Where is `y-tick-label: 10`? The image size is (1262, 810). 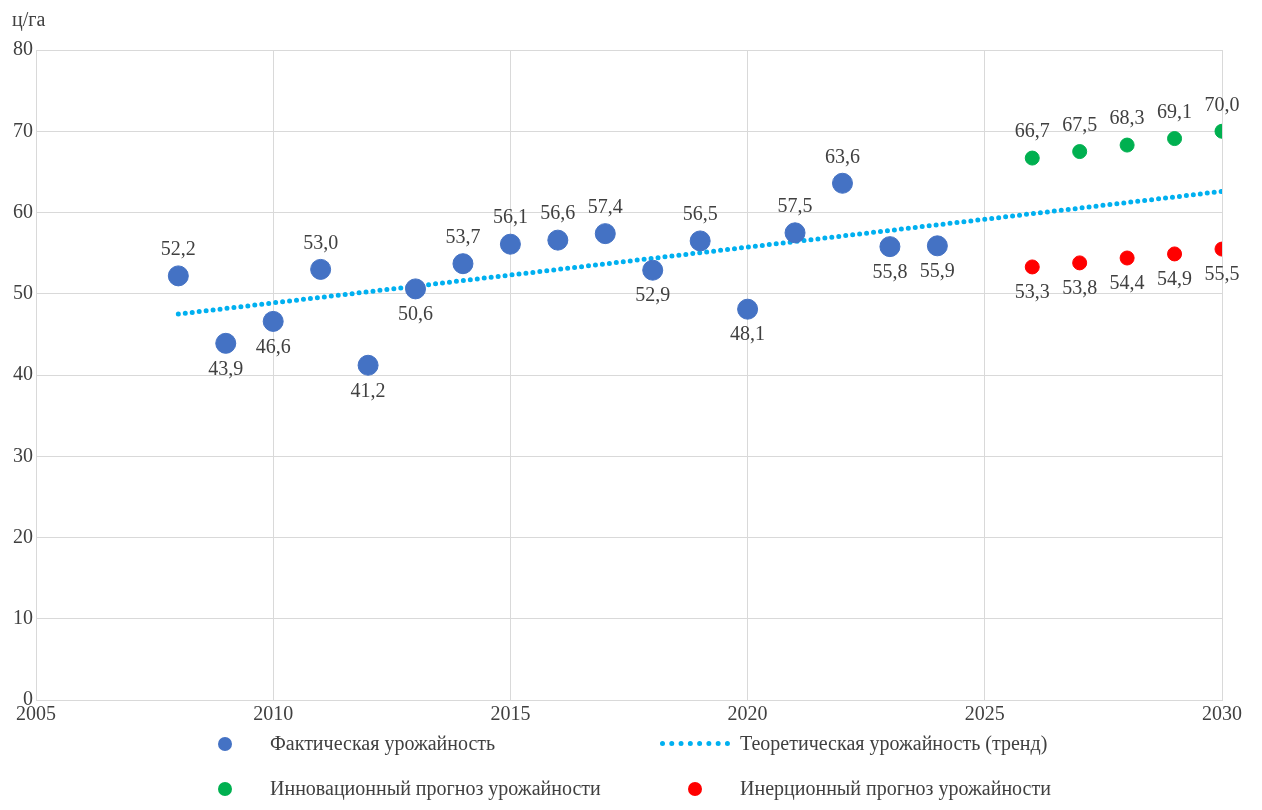
y-tick-label: 10 is located at coordinates (23, 617).